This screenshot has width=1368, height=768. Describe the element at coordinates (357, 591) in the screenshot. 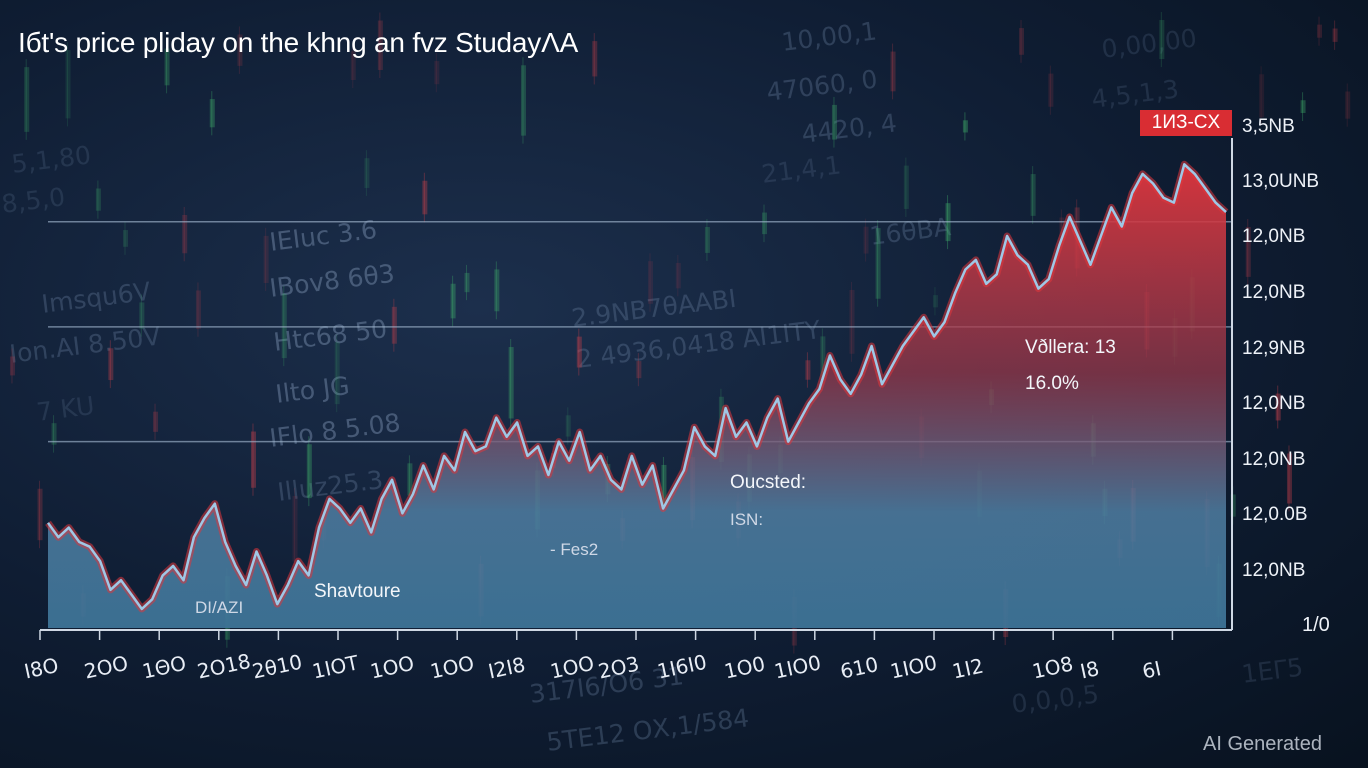

I see `annotation-shavtoure: Shavtoure` at that location.